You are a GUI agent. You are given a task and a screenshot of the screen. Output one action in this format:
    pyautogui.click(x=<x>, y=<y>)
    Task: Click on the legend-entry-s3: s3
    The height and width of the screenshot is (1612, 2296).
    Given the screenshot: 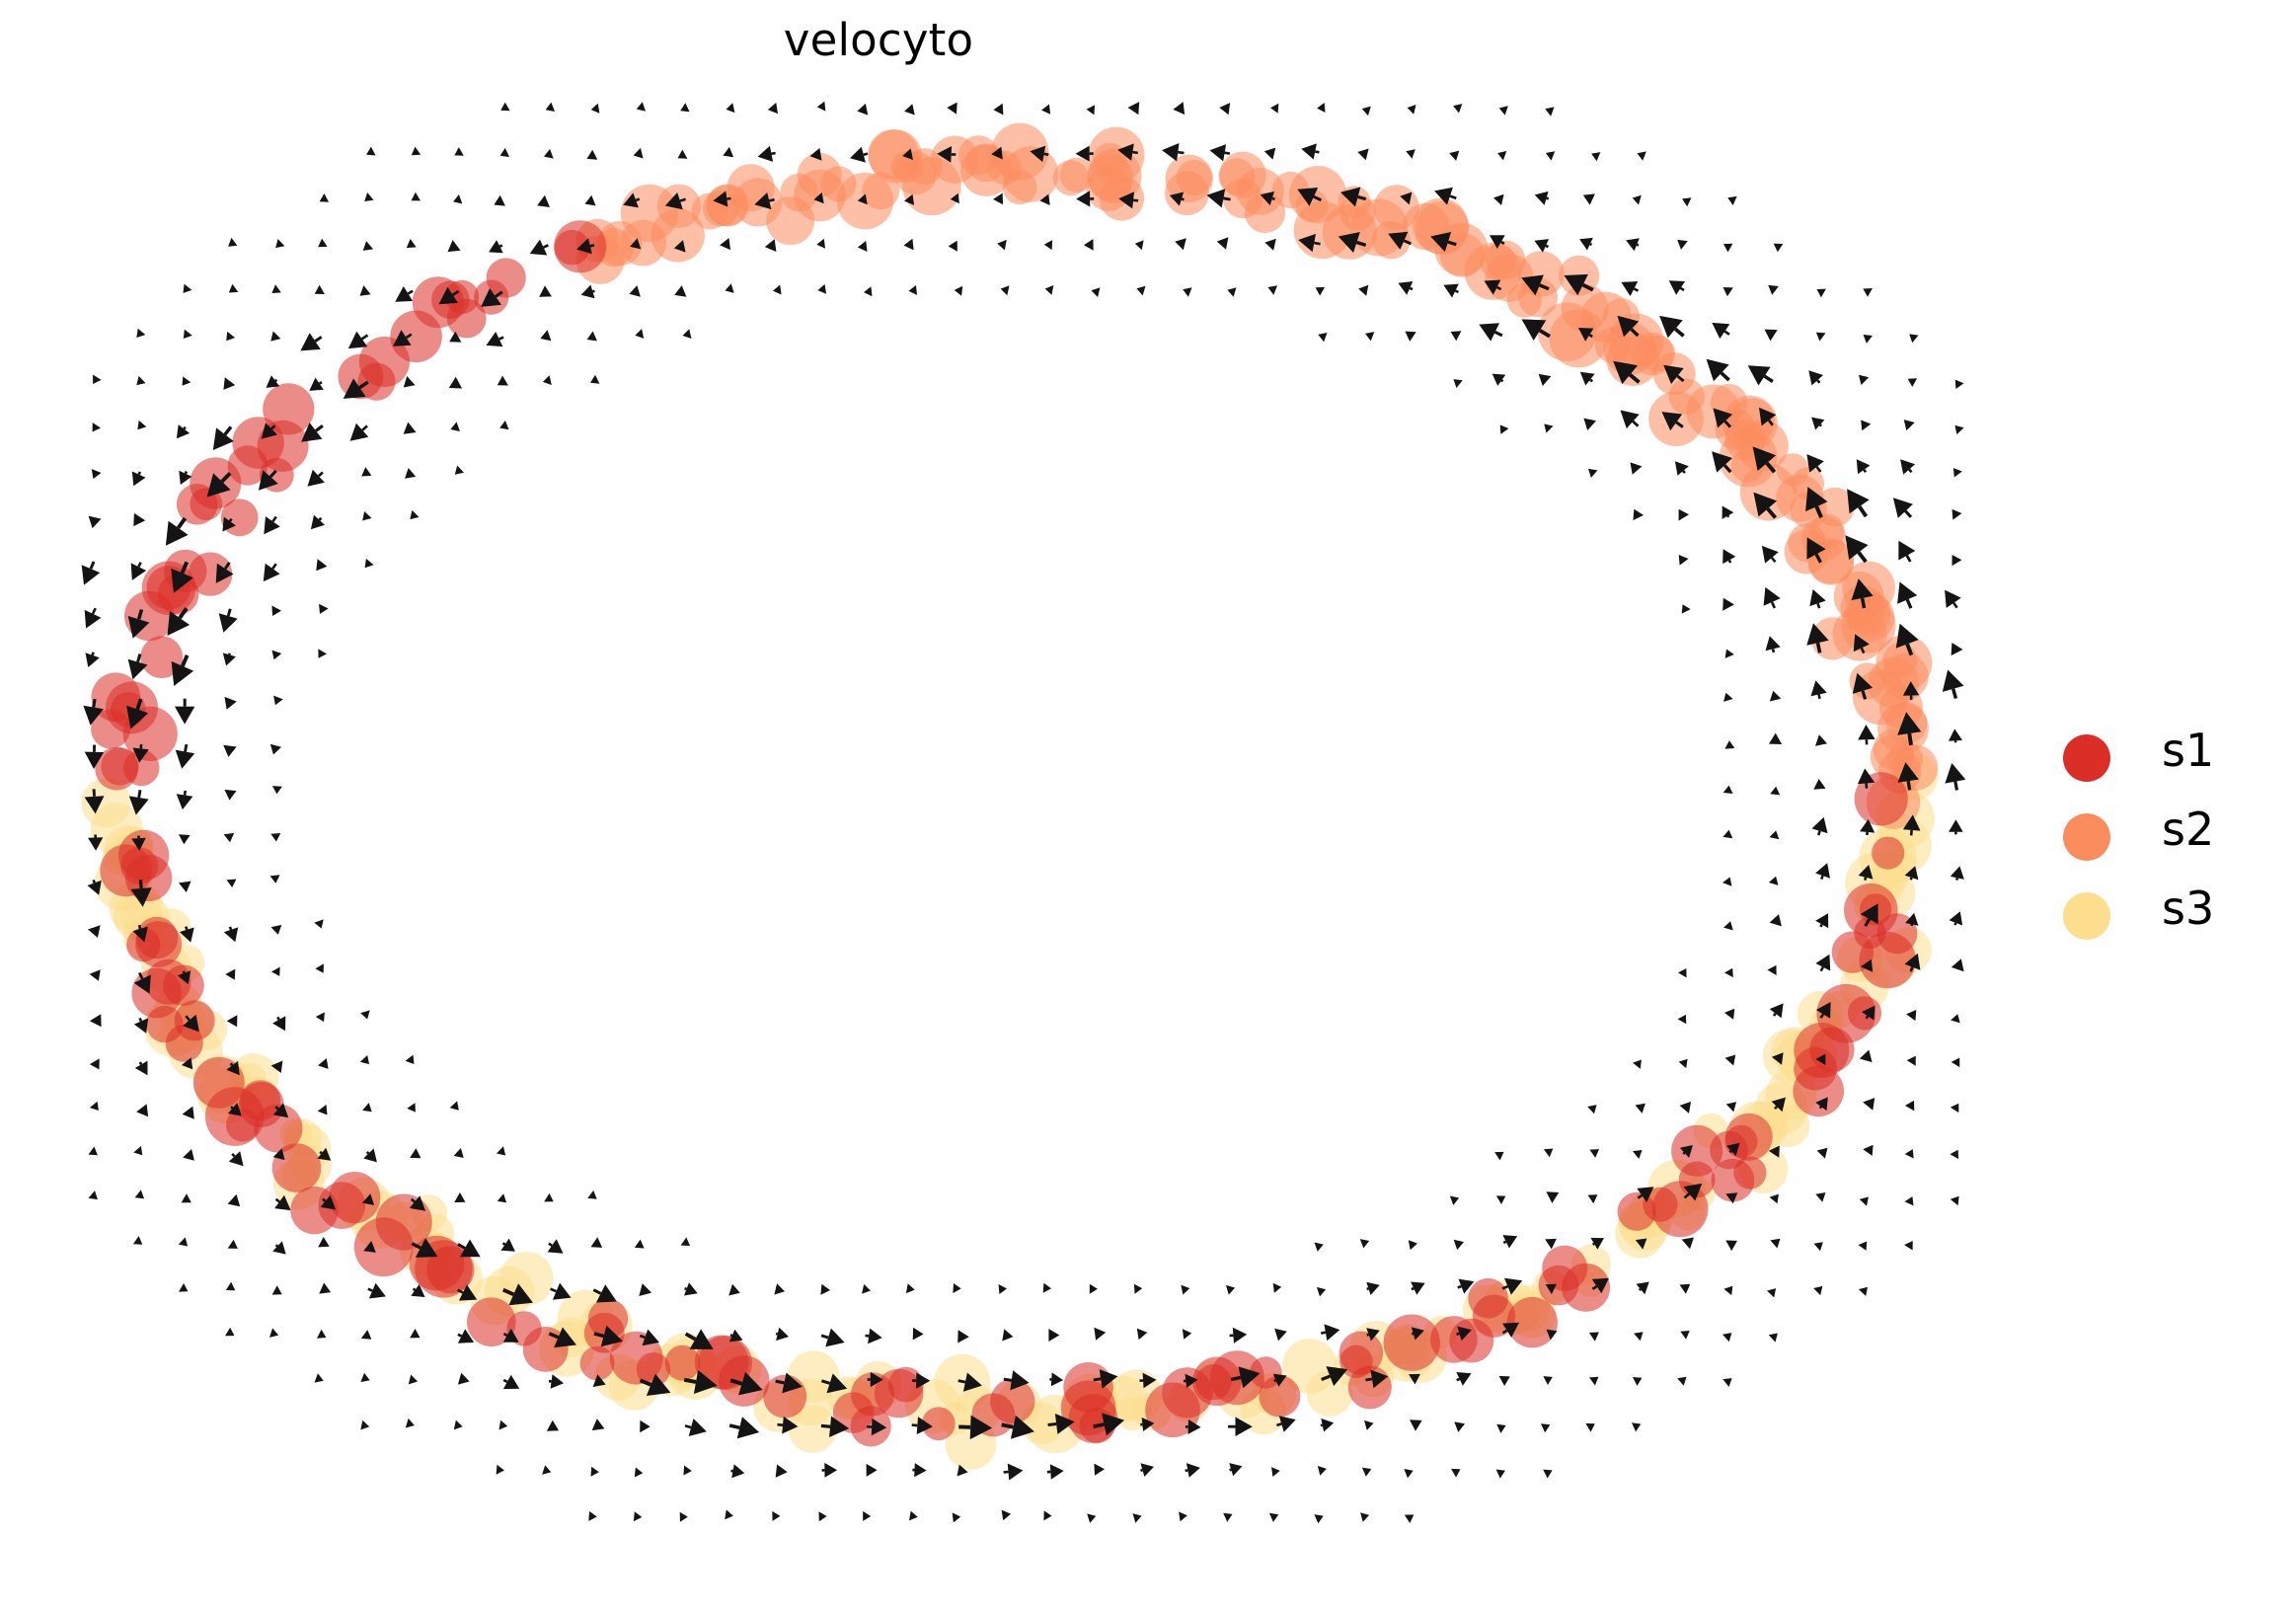 What is the action you would take?
    pyautogui.click(x=2164, y=921)
    